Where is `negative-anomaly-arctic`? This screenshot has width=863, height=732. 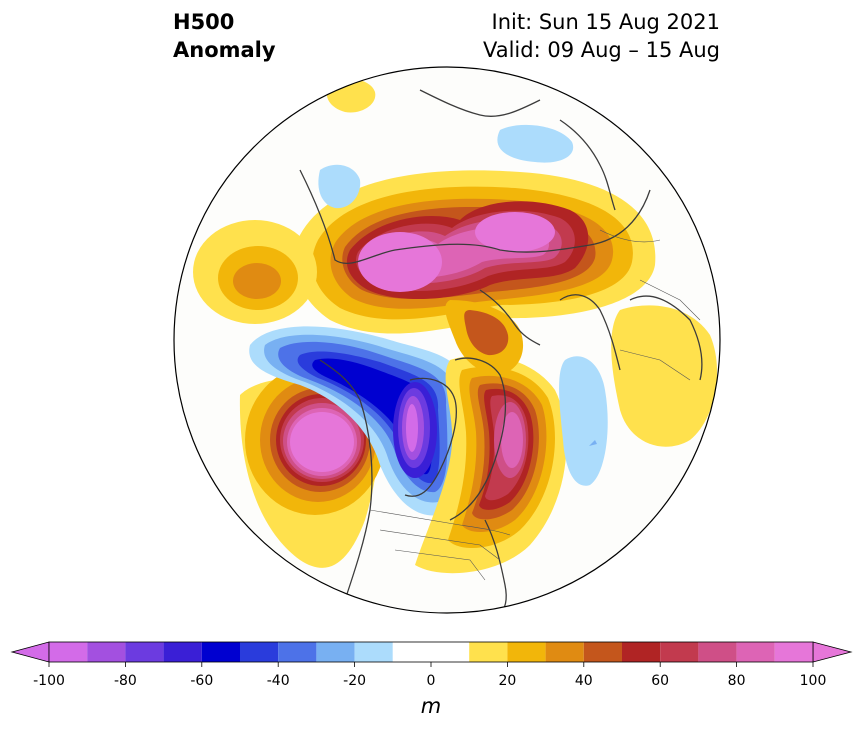
negative-anomaly-arctic is located at coordinates (535, 143).